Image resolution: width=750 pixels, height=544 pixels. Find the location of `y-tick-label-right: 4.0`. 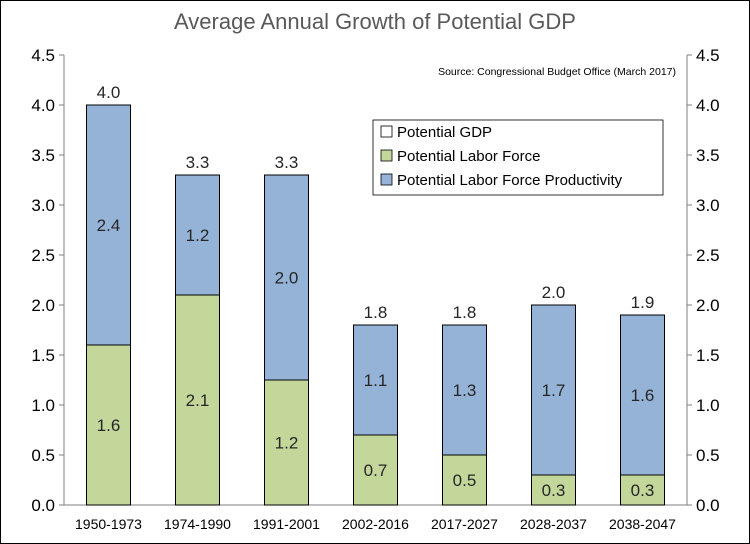

y-tick-label-right: 4.0 is located at coordinates (708, 105).